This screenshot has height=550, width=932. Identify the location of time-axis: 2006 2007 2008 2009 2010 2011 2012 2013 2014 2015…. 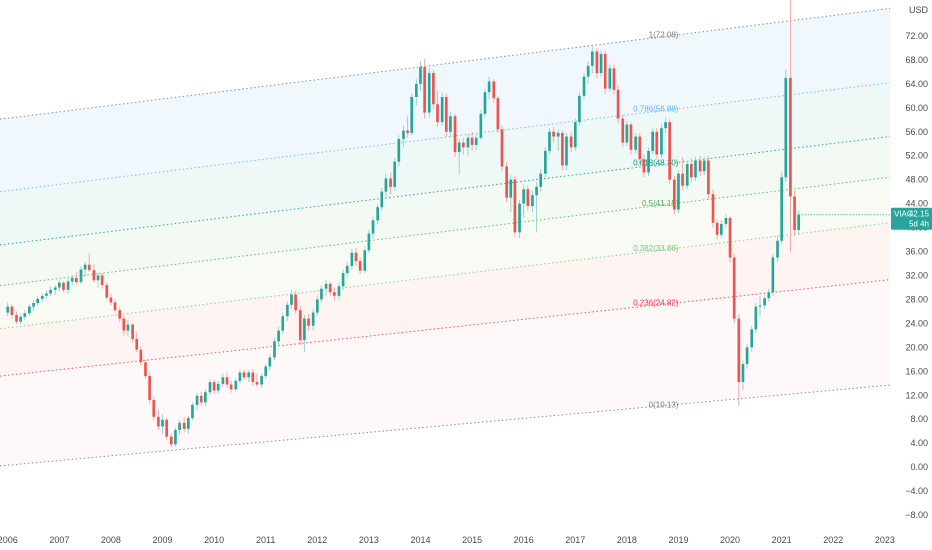
(447, 540).